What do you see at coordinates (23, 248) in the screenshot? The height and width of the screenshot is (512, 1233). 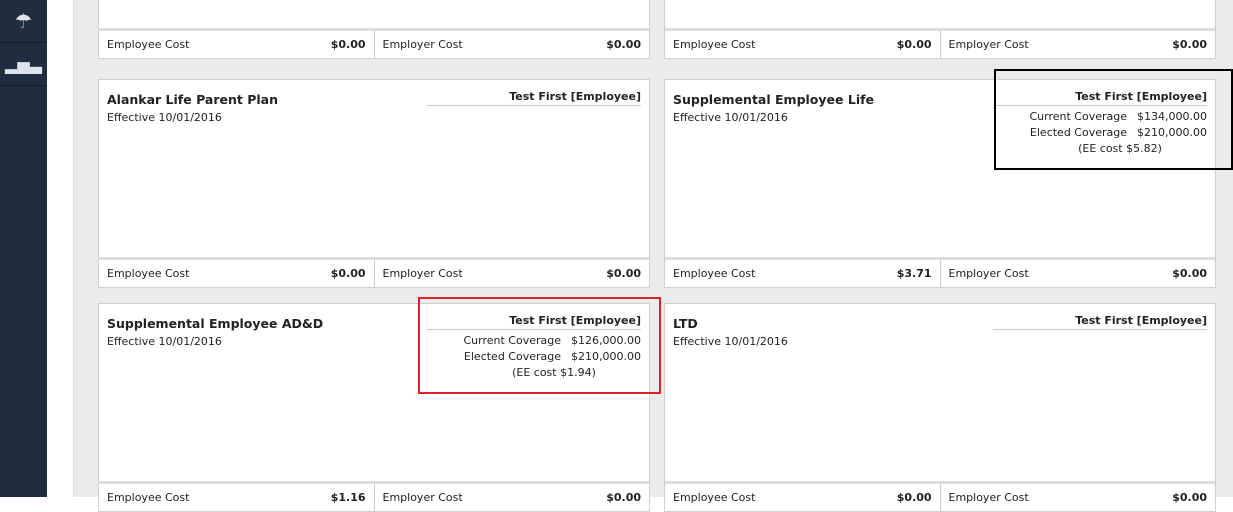 I see `sidebar: ☂ ▂▅▃` at bounding box center [23, 248].